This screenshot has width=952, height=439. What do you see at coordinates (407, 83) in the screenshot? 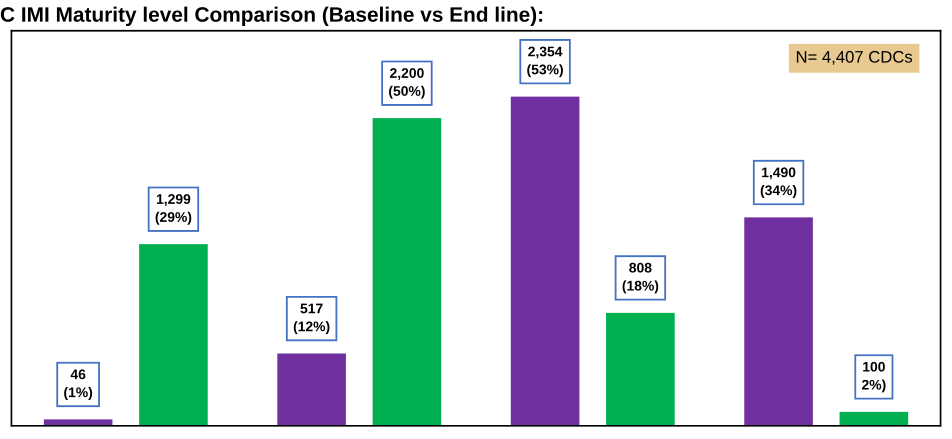
I see `data-label: 2,200 (50%)` at bounding box center [407, 83].